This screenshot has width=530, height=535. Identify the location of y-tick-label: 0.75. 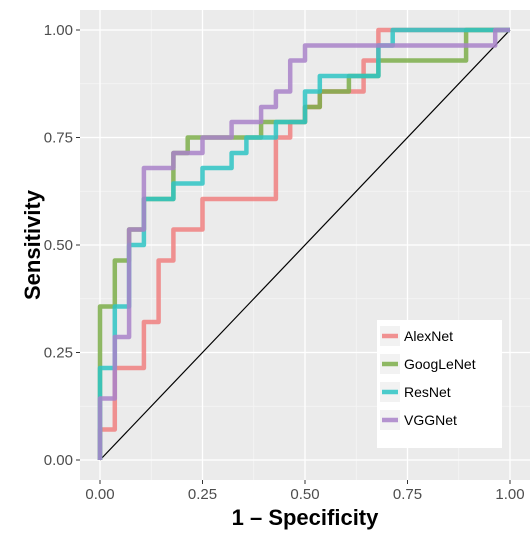
(58, 138).